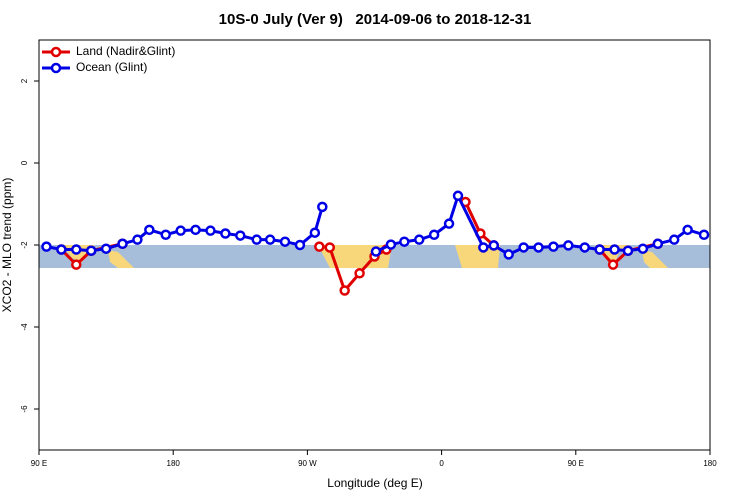 This screenshot has width=750, height=500. Describe the element at coordinates (24, 245) in the screenshot. I see `y-tick-label: -2` at that location.